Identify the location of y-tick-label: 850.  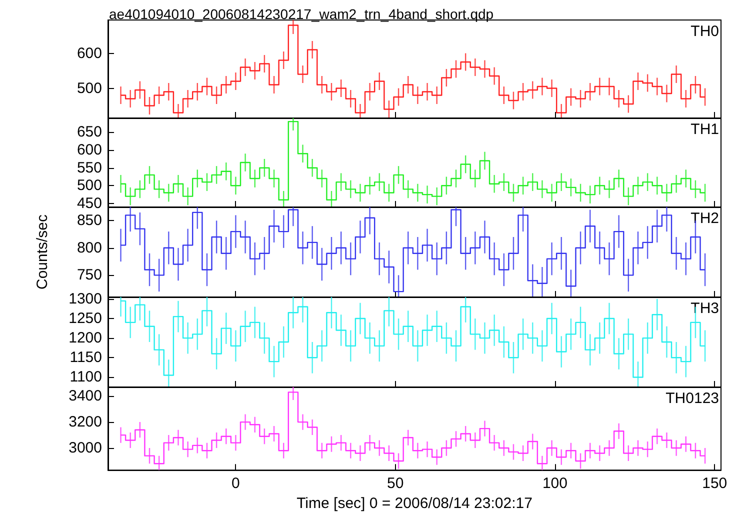
(89, 221).